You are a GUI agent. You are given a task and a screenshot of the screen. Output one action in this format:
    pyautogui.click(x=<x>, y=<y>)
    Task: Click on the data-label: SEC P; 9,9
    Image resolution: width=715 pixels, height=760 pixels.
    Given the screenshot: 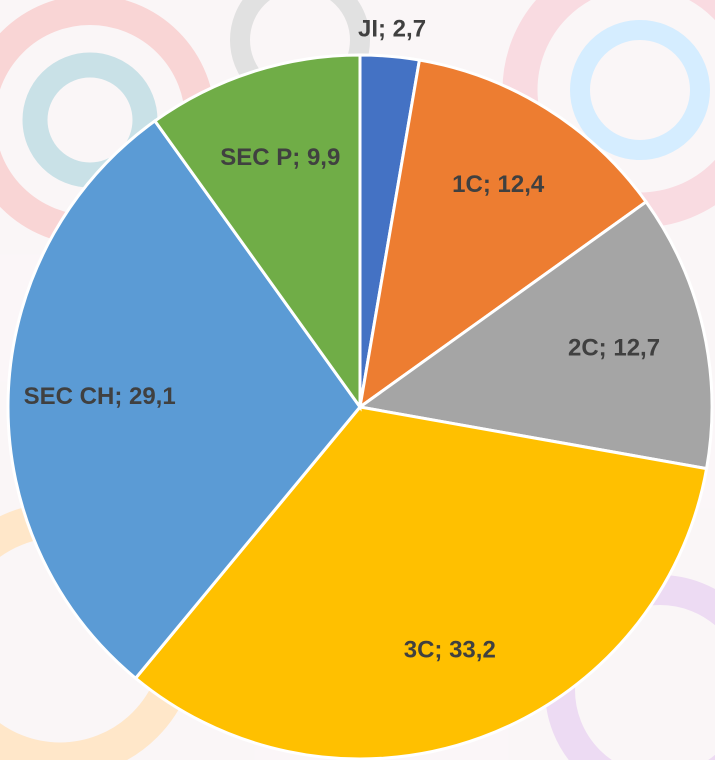 What is the action you would take?
    pyautogui.click(x=280, y=157)
    